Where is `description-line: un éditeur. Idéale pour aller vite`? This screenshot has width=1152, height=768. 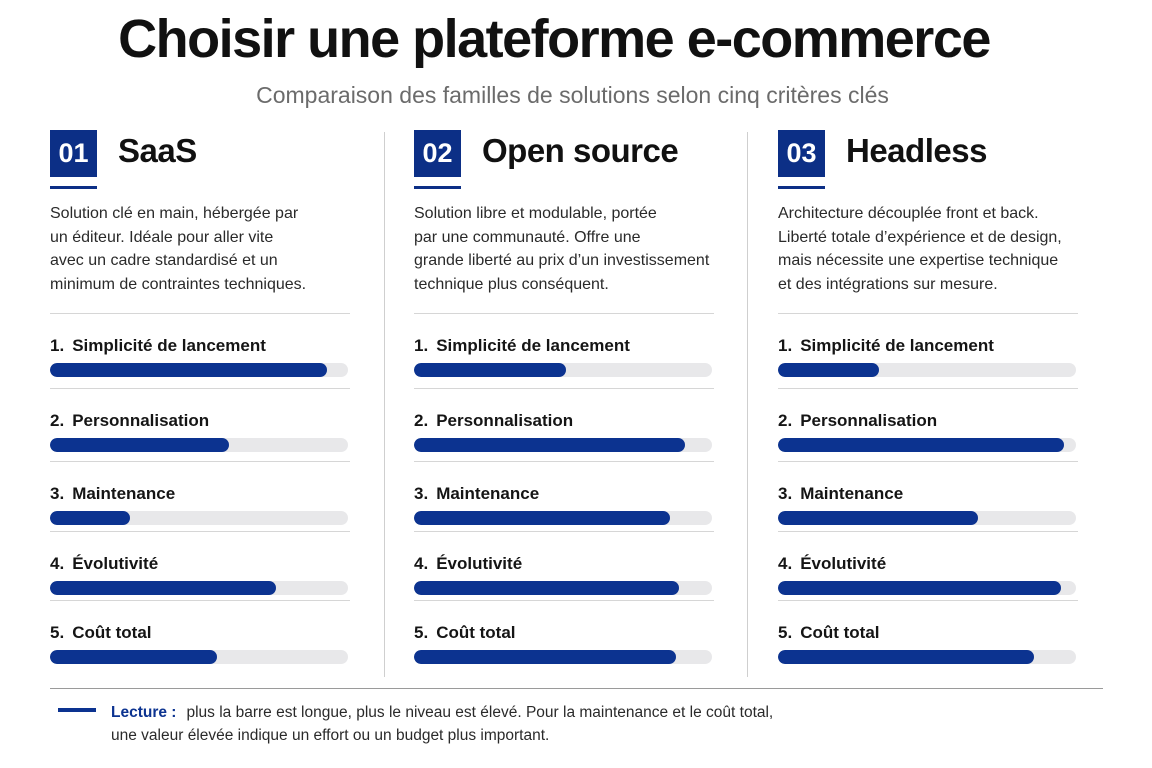 description-line: un éditeur. Idéale pour aller vite is located at coordinates (162, 237).